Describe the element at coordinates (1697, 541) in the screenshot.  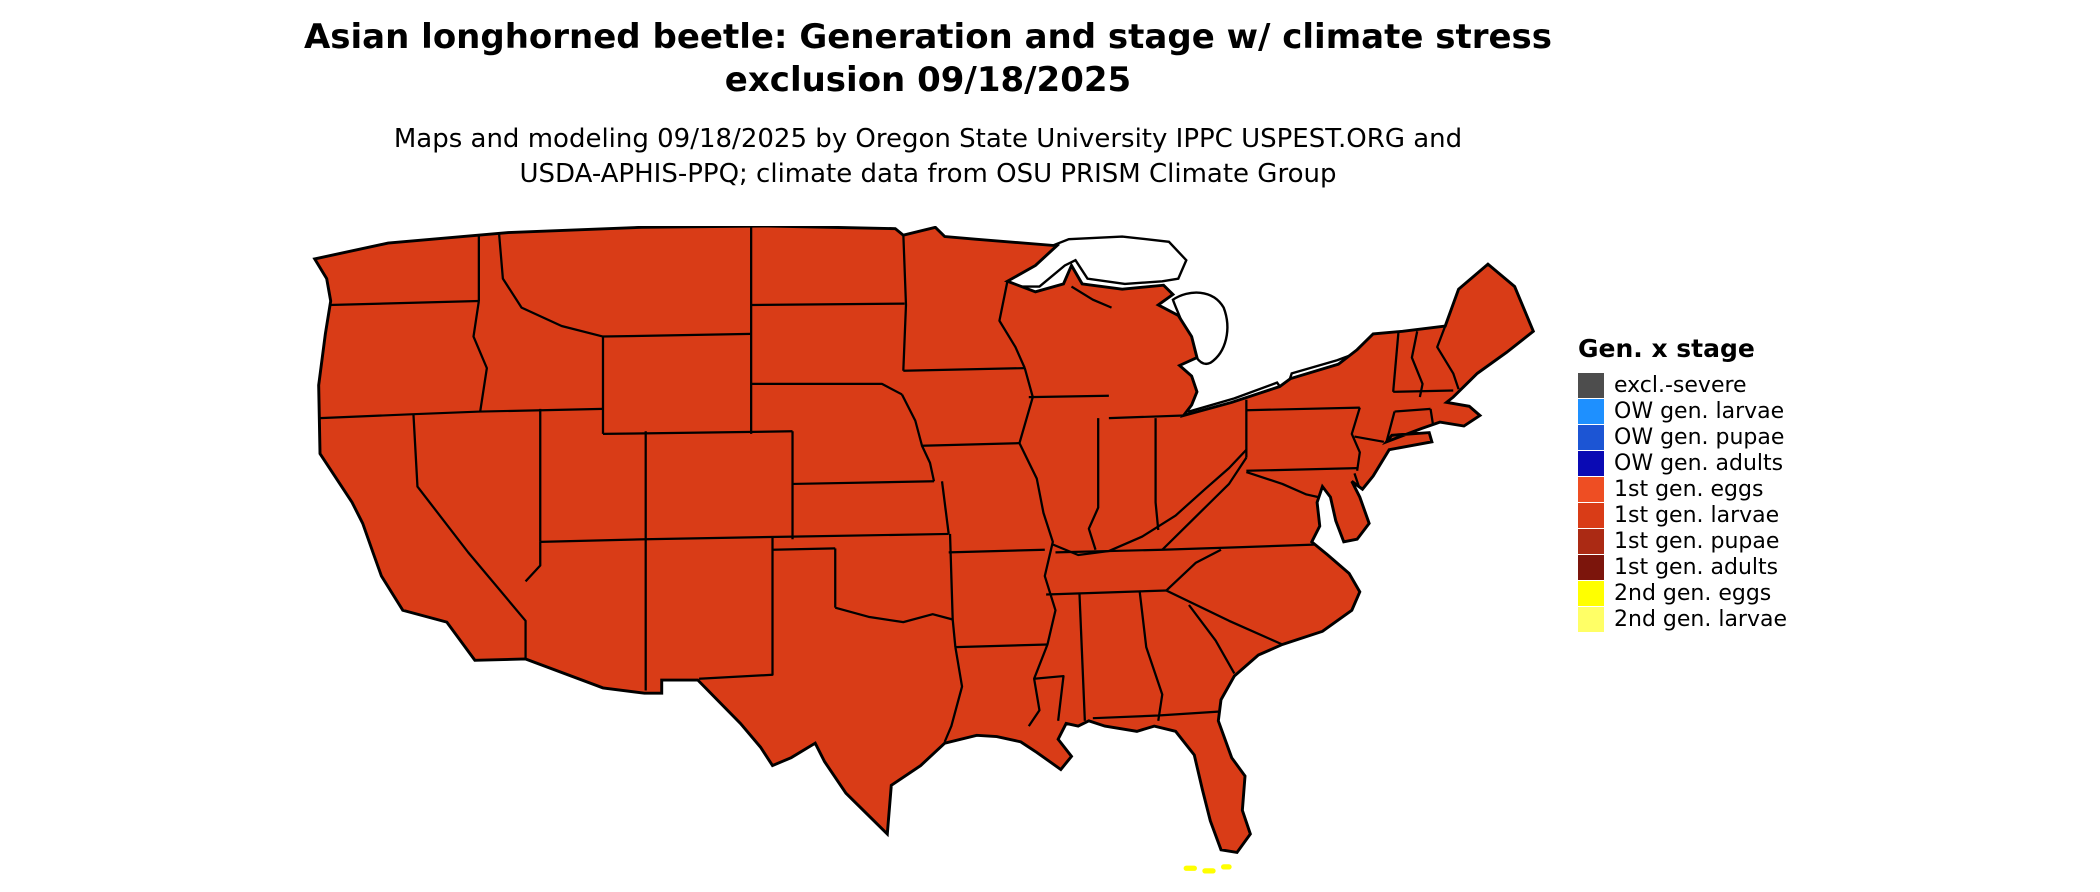
I see `legend-label: 1st gen. pupae` at that location.